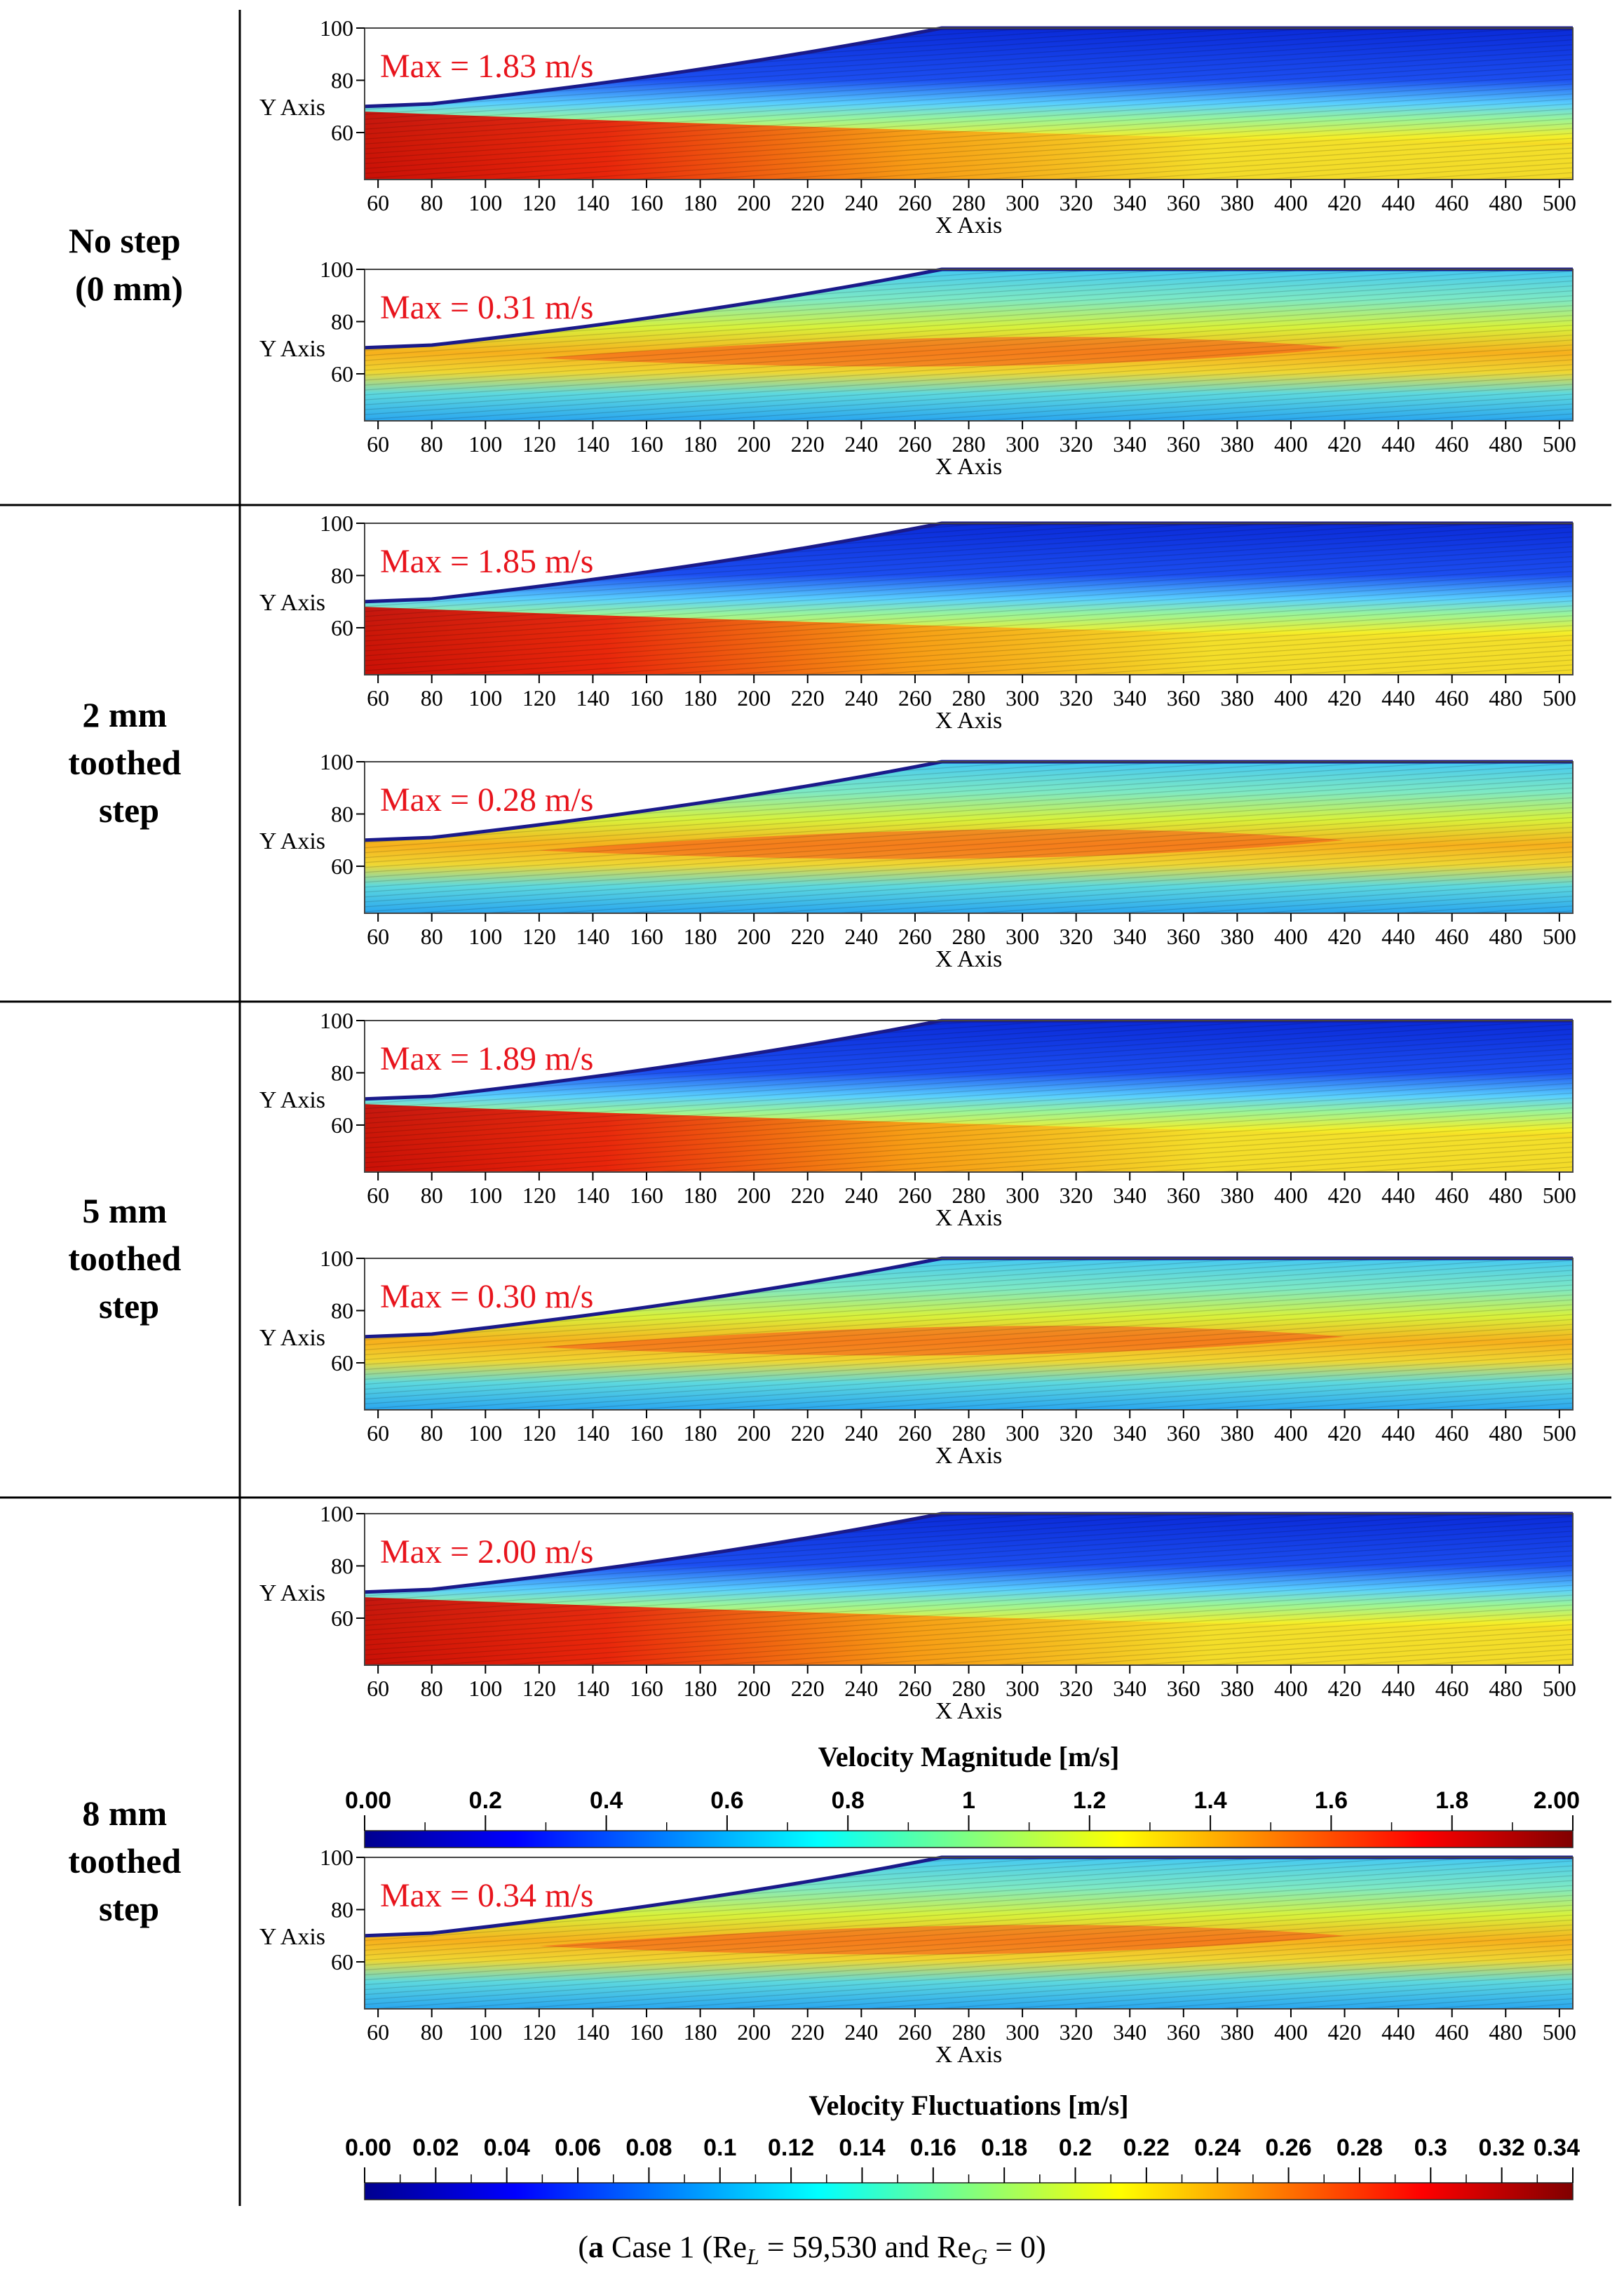 The height and width of the screenshot is (2274, 1624). I want to click on free-surface-2mm-fluctuations, so click(968, 801).